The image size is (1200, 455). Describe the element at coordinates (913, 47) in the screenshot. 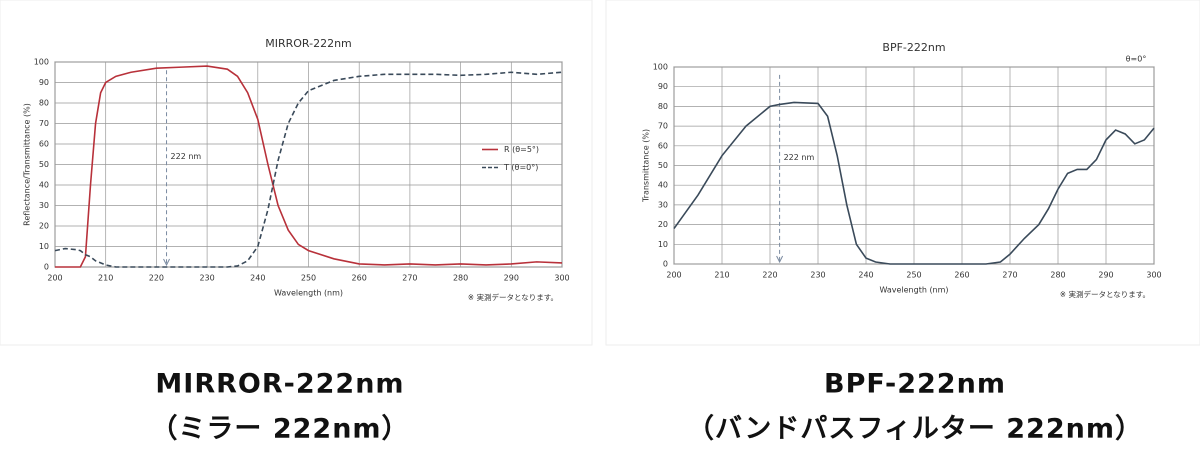

I see `chart-title: BPF-222nm` at that location.